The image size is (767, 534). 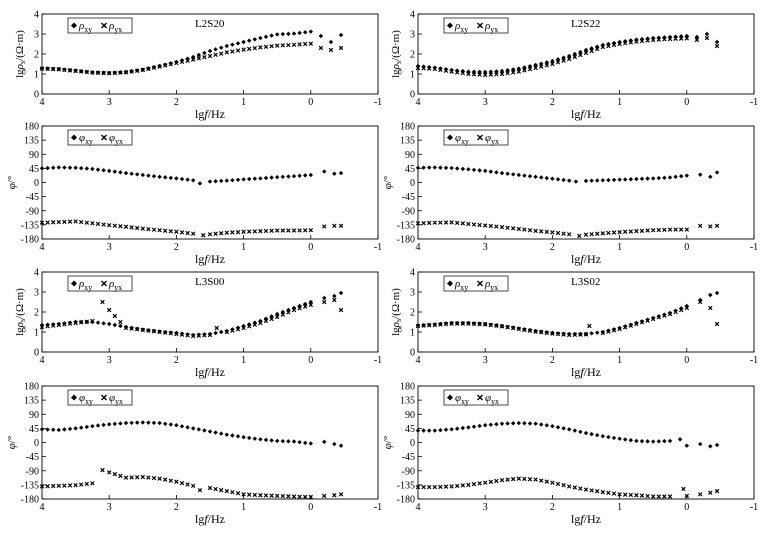 What do you see at coordinates (686, 247) in the screenshot?
I see `x-tick-label: 0` at bounding box center [686, 247].